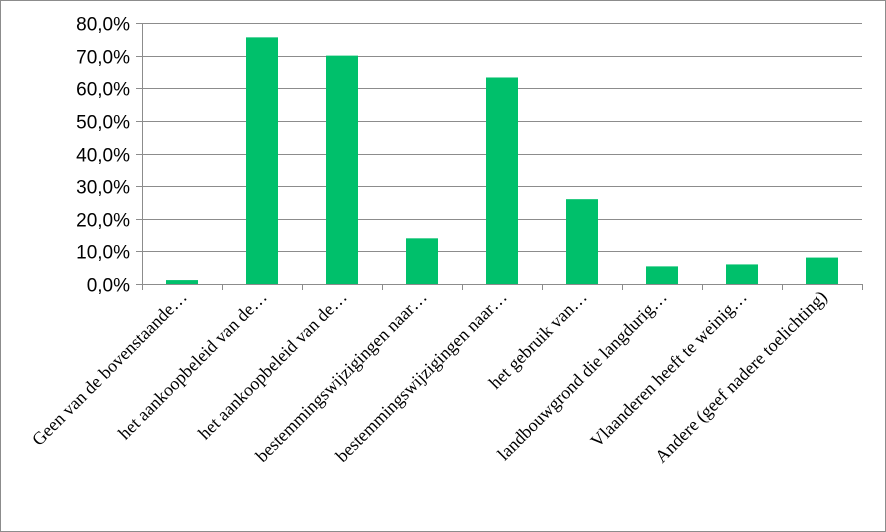 The height and width of the screenshot is (532, 886). Describe the element at coordinates (103, 25) in the screenshot. I see `y-tick-label: 80,0%` at that location.